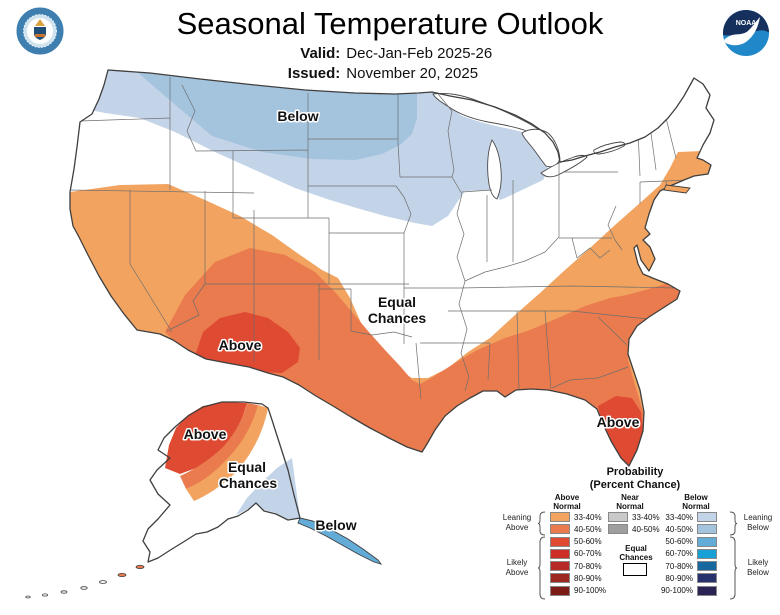 This screenshot has width=780, height=615. Describe the element at coordinates (397, 302) in the screenshot. I see `label-central-equal-1: Equal` at that location.